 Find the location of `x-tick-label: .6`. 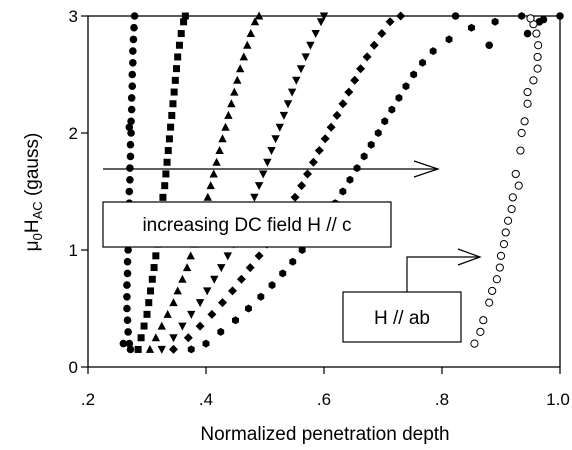

x-tick-label: .6 is located at coordinates (324, 399).